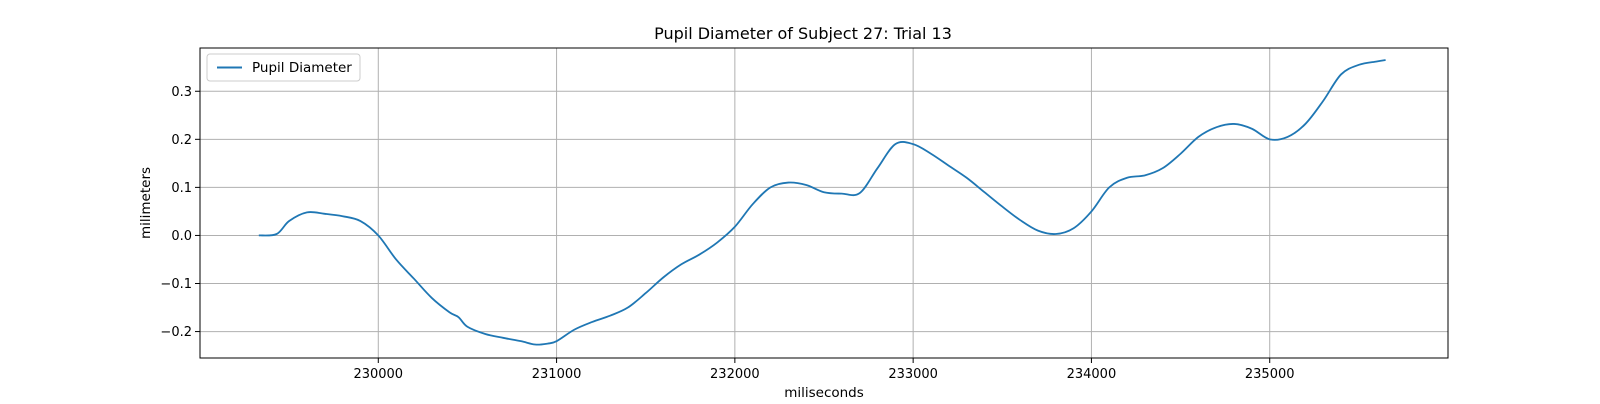 Image resolution: width=1600 pixels, height=404 pixels. What do you see at coordinates (176, 284) in the screenshot?
I see `y-tick-label: −0.1` at bounding box center [176, 284].